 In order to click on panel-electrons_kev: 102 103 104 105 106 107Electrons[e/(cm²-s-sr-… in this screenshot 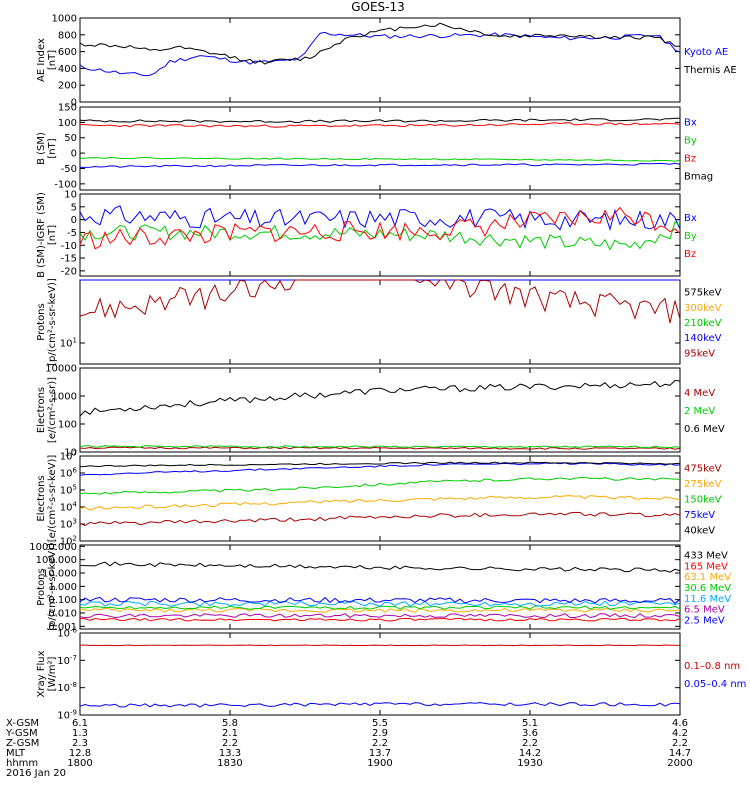, I will do `click(379, 499)`.